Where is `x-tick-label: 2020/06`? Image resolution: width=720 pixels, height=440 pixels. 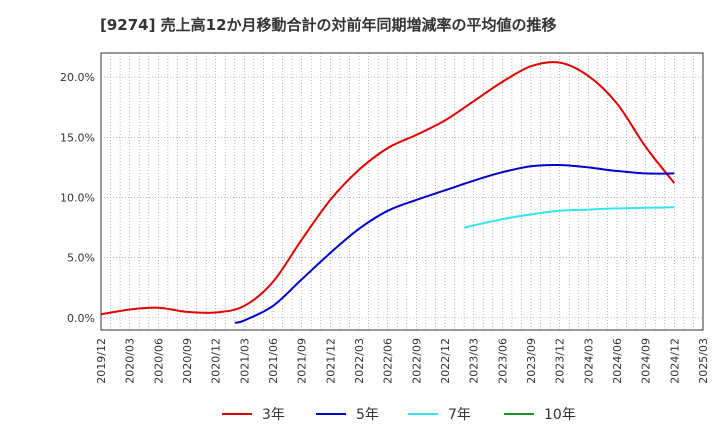 x-tick-label: 2020/06 is located at coordinates (158, 361).